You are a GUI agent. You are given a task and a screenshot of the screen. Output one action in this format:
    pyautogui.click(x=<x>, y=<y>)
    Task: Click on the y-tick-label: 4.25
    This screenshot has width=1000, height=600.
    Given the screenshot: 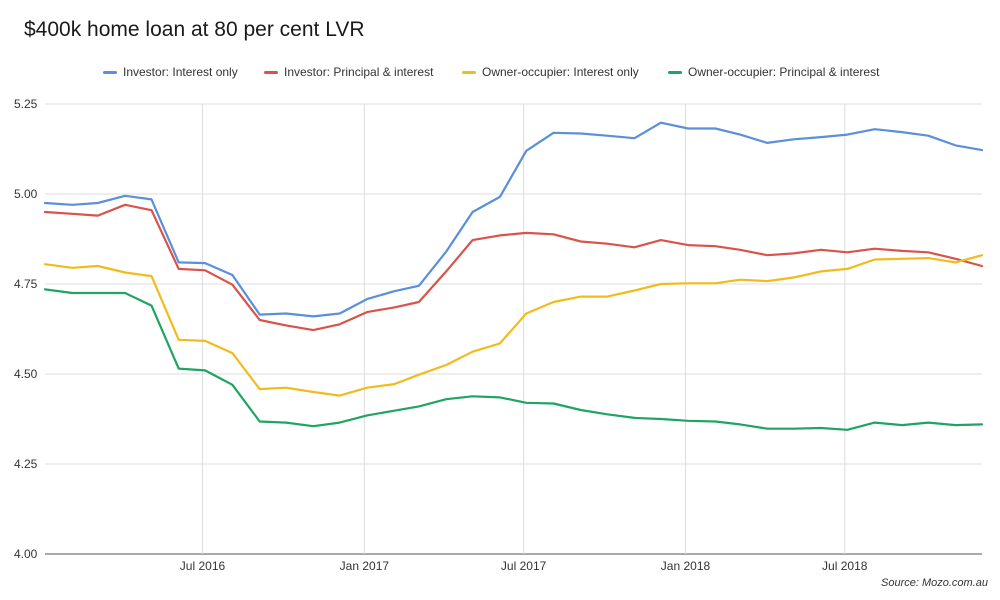 What is the action you would take?
    pyautogui.click(x=26, y=464)
    